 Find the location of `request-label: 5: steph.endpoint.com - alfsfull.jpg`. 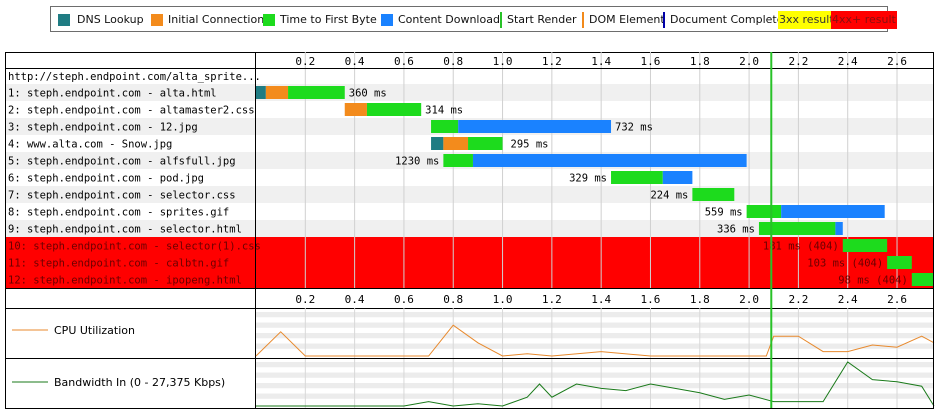

request-label: 5: steph.endpoint.com - alfsfull.jpg is located at coordinates (122, 162).